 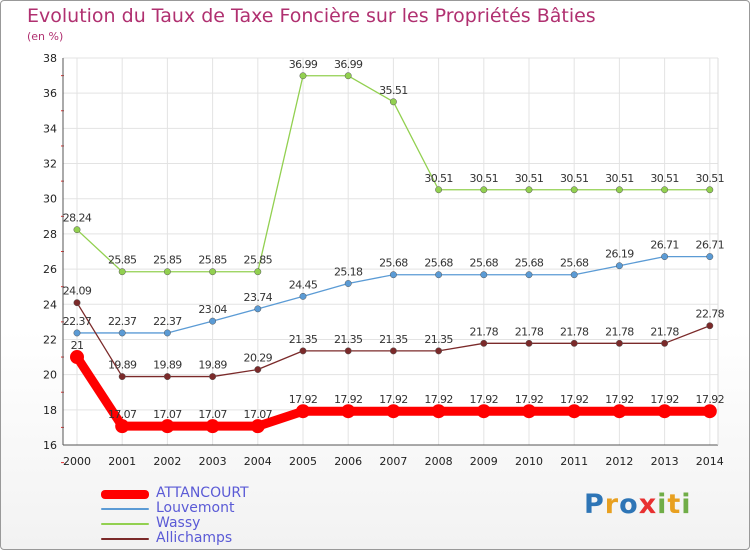 What do you see at coordinates (50, 339) in the screenshot?
I see `y-tick-label: 22` at bounding box center [50, 339].